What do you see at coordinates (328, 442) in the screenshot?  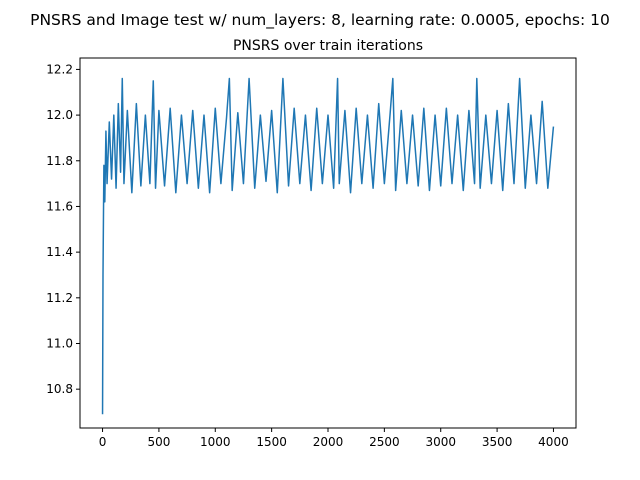 I see `x-tick-label: 2000` at bounding box center [328, 442].